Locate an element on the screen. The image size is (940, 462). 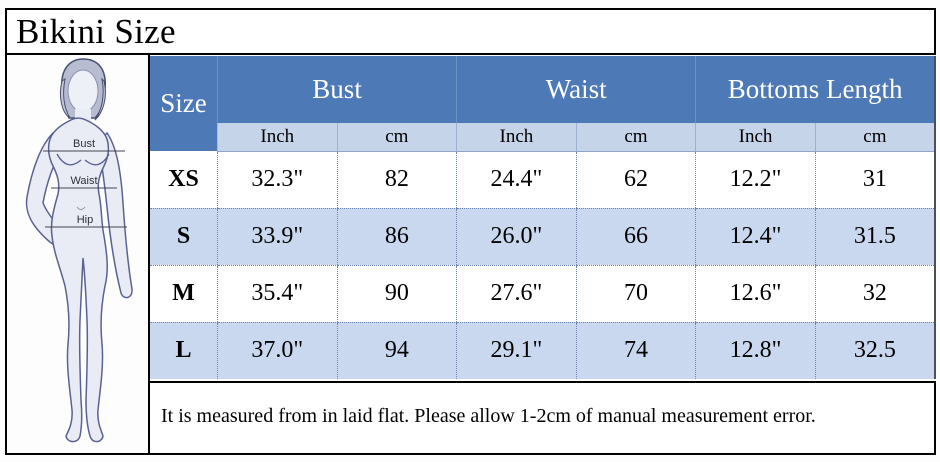
hair-lock-right is located at coordinates (100, 99).